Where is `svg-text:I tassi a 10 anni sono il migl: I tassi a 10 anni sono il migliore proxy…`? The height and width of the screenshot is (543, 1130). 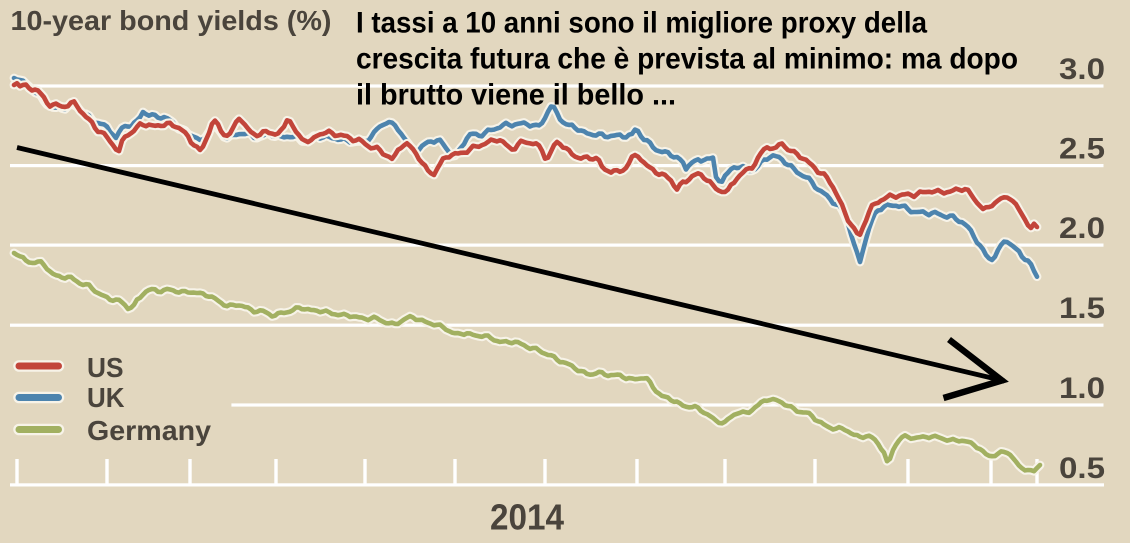 svg-text:I tassi a 10 anni sono il migl: I tassi a 10 anni sono il migliore proxy… is located at coordinates (641, 23).